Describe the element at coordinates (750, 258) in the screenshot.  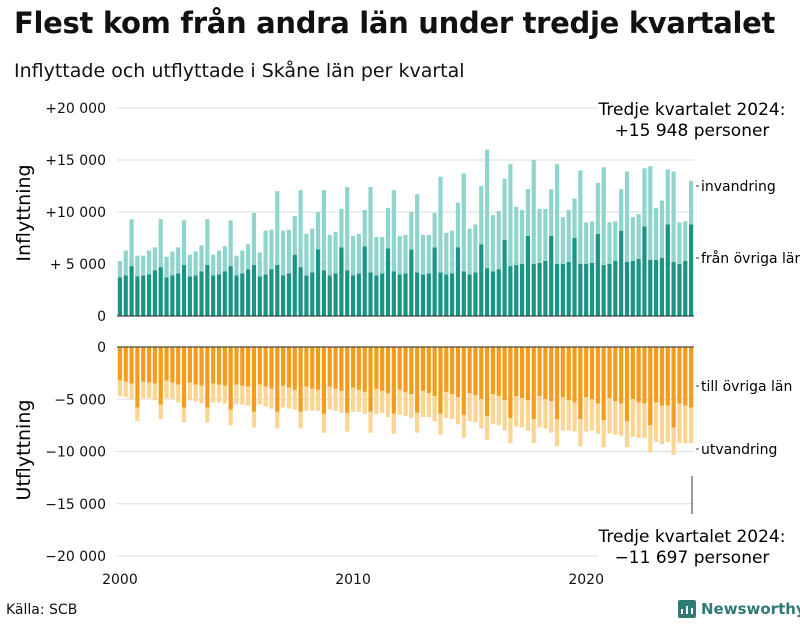
I see `legend-label-fran-ovriga-lan: från övriga län` at that location.